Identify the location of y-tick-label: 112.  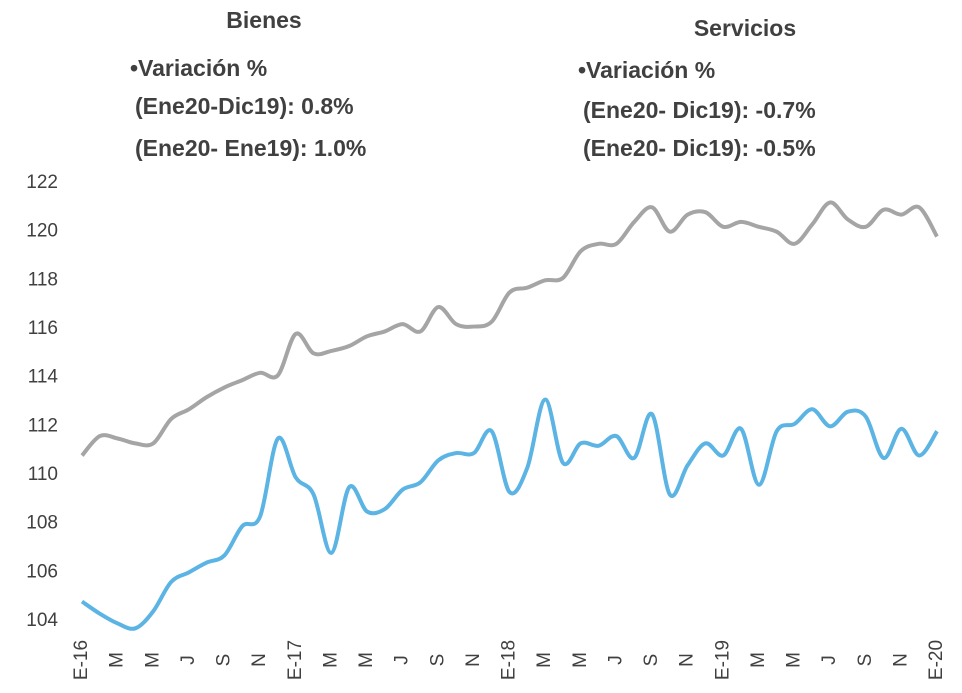
(43, 425).